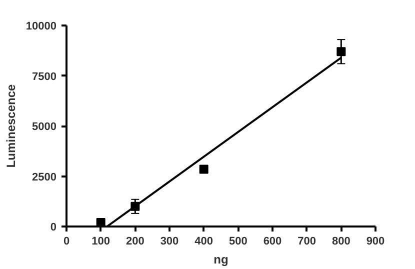  I want to click on x-tick-label: 500, so click(238, 242).